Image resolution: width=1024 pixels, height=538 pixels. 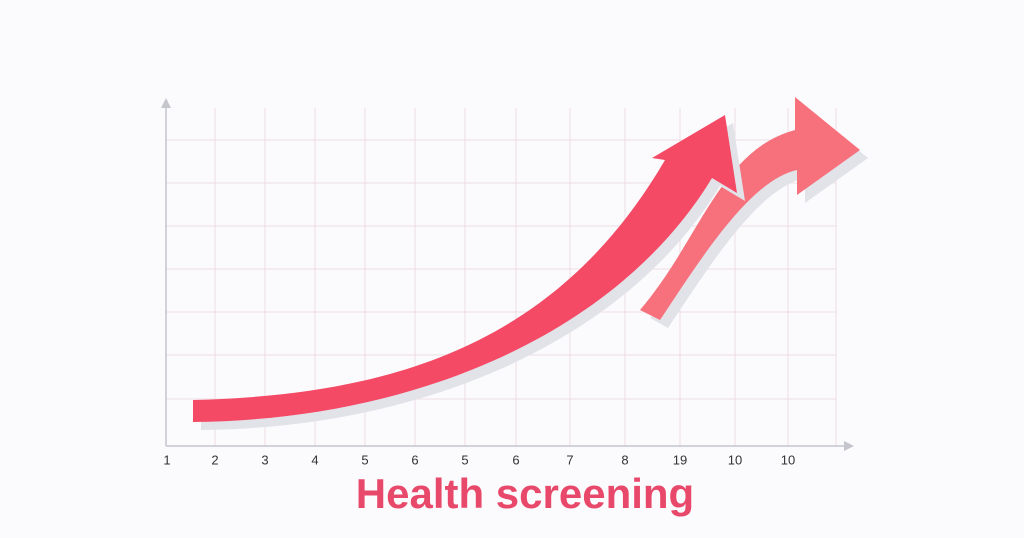 I want to click on y-axis-arrow, so click(x=166, y=103).